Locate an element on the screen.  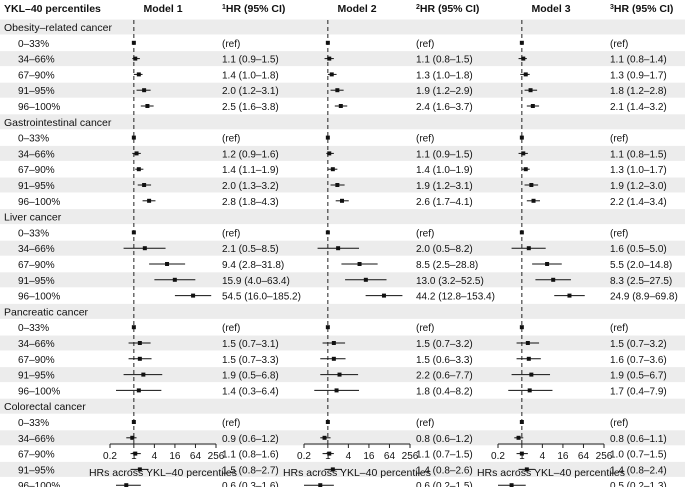
x-tick-label: 1 is located at coordinates (522, 456).